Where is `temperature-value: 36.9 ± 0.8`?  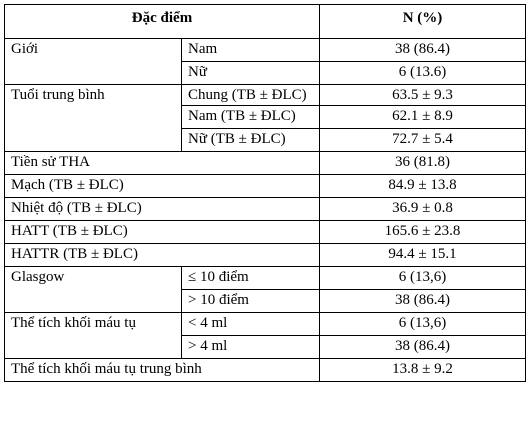 temperature-value: 36.9 ± 0.8 is located at coordinates (422, 209).